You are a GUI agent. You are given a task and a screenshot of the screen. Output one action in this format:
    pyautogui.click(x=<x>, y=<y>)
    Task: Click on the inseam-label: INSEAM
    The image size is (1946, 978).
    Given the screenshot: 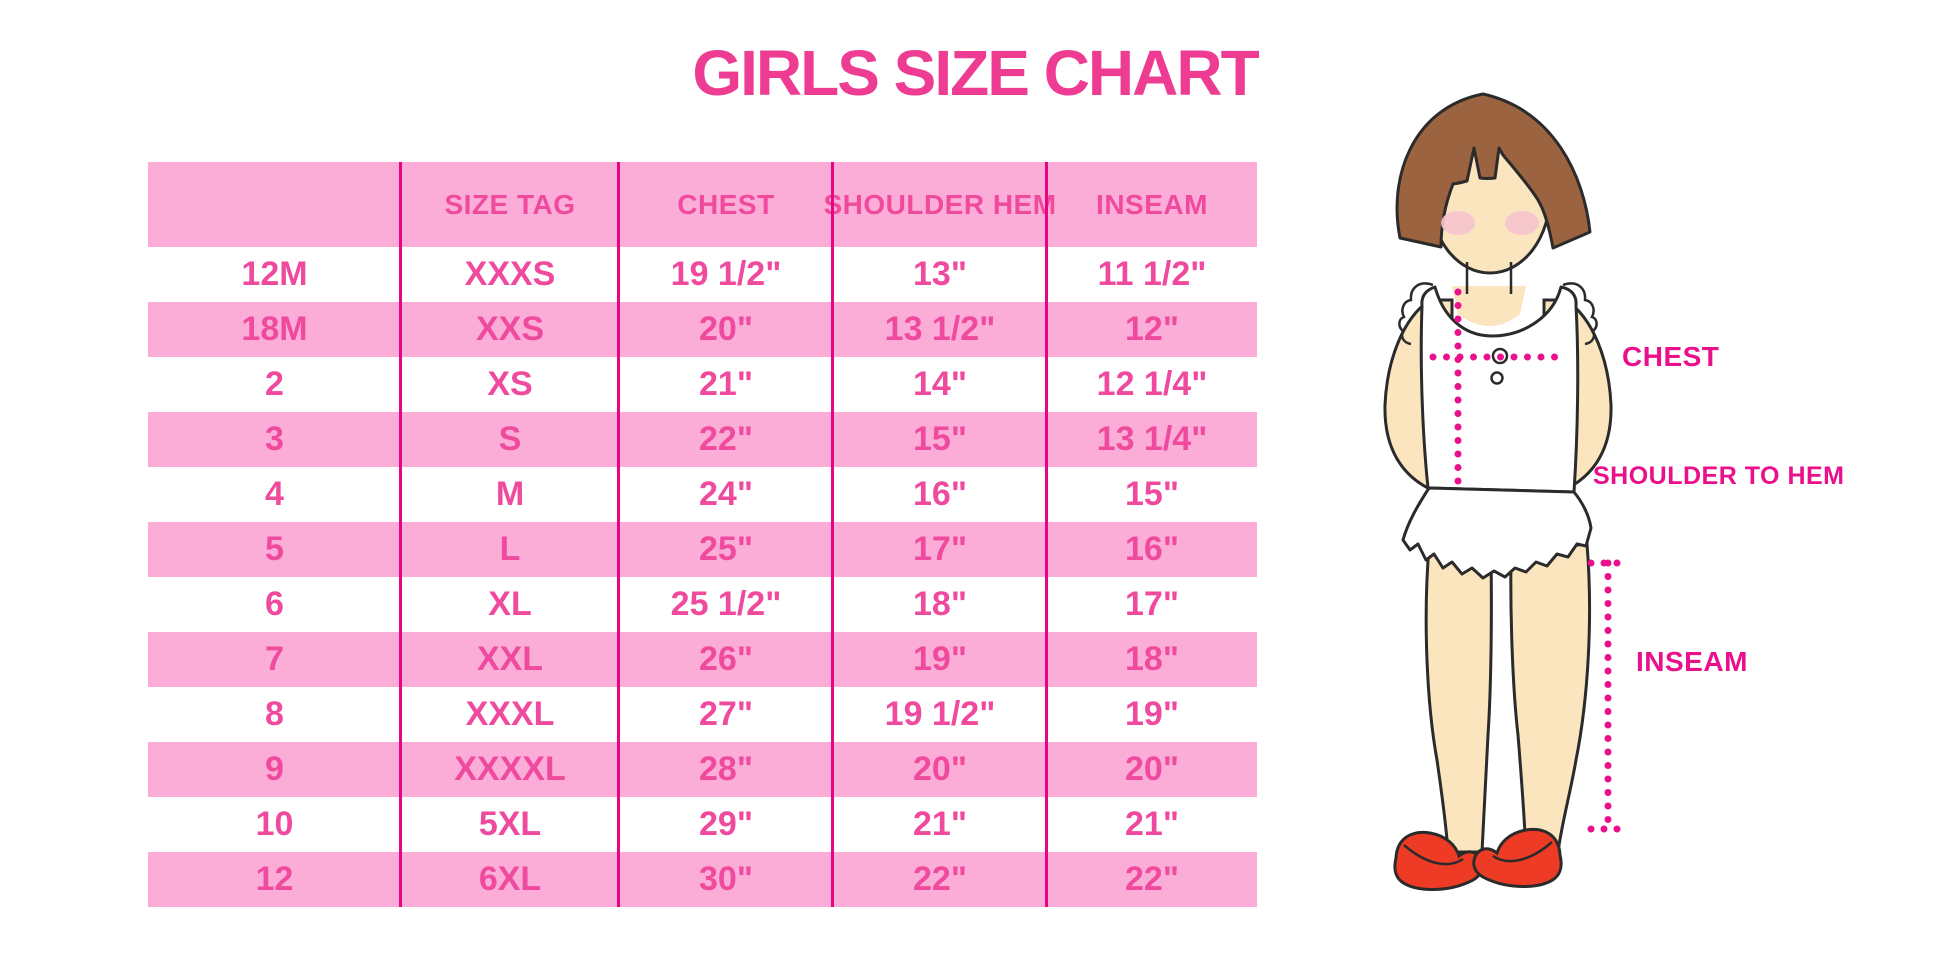 What is the action you would take?
    pyautogui.click(x=1692, y=661)
    